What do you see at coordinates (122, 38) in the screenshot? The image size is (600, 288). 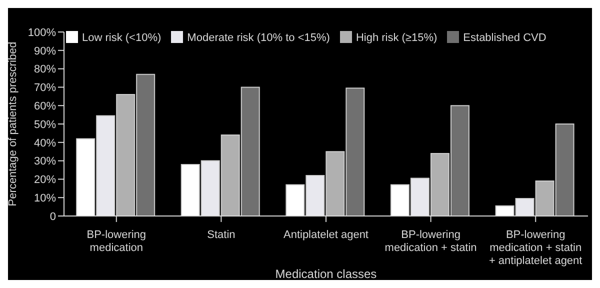 I see `legend-label: Low risk (<10%)` at bounding box center [122, 38].